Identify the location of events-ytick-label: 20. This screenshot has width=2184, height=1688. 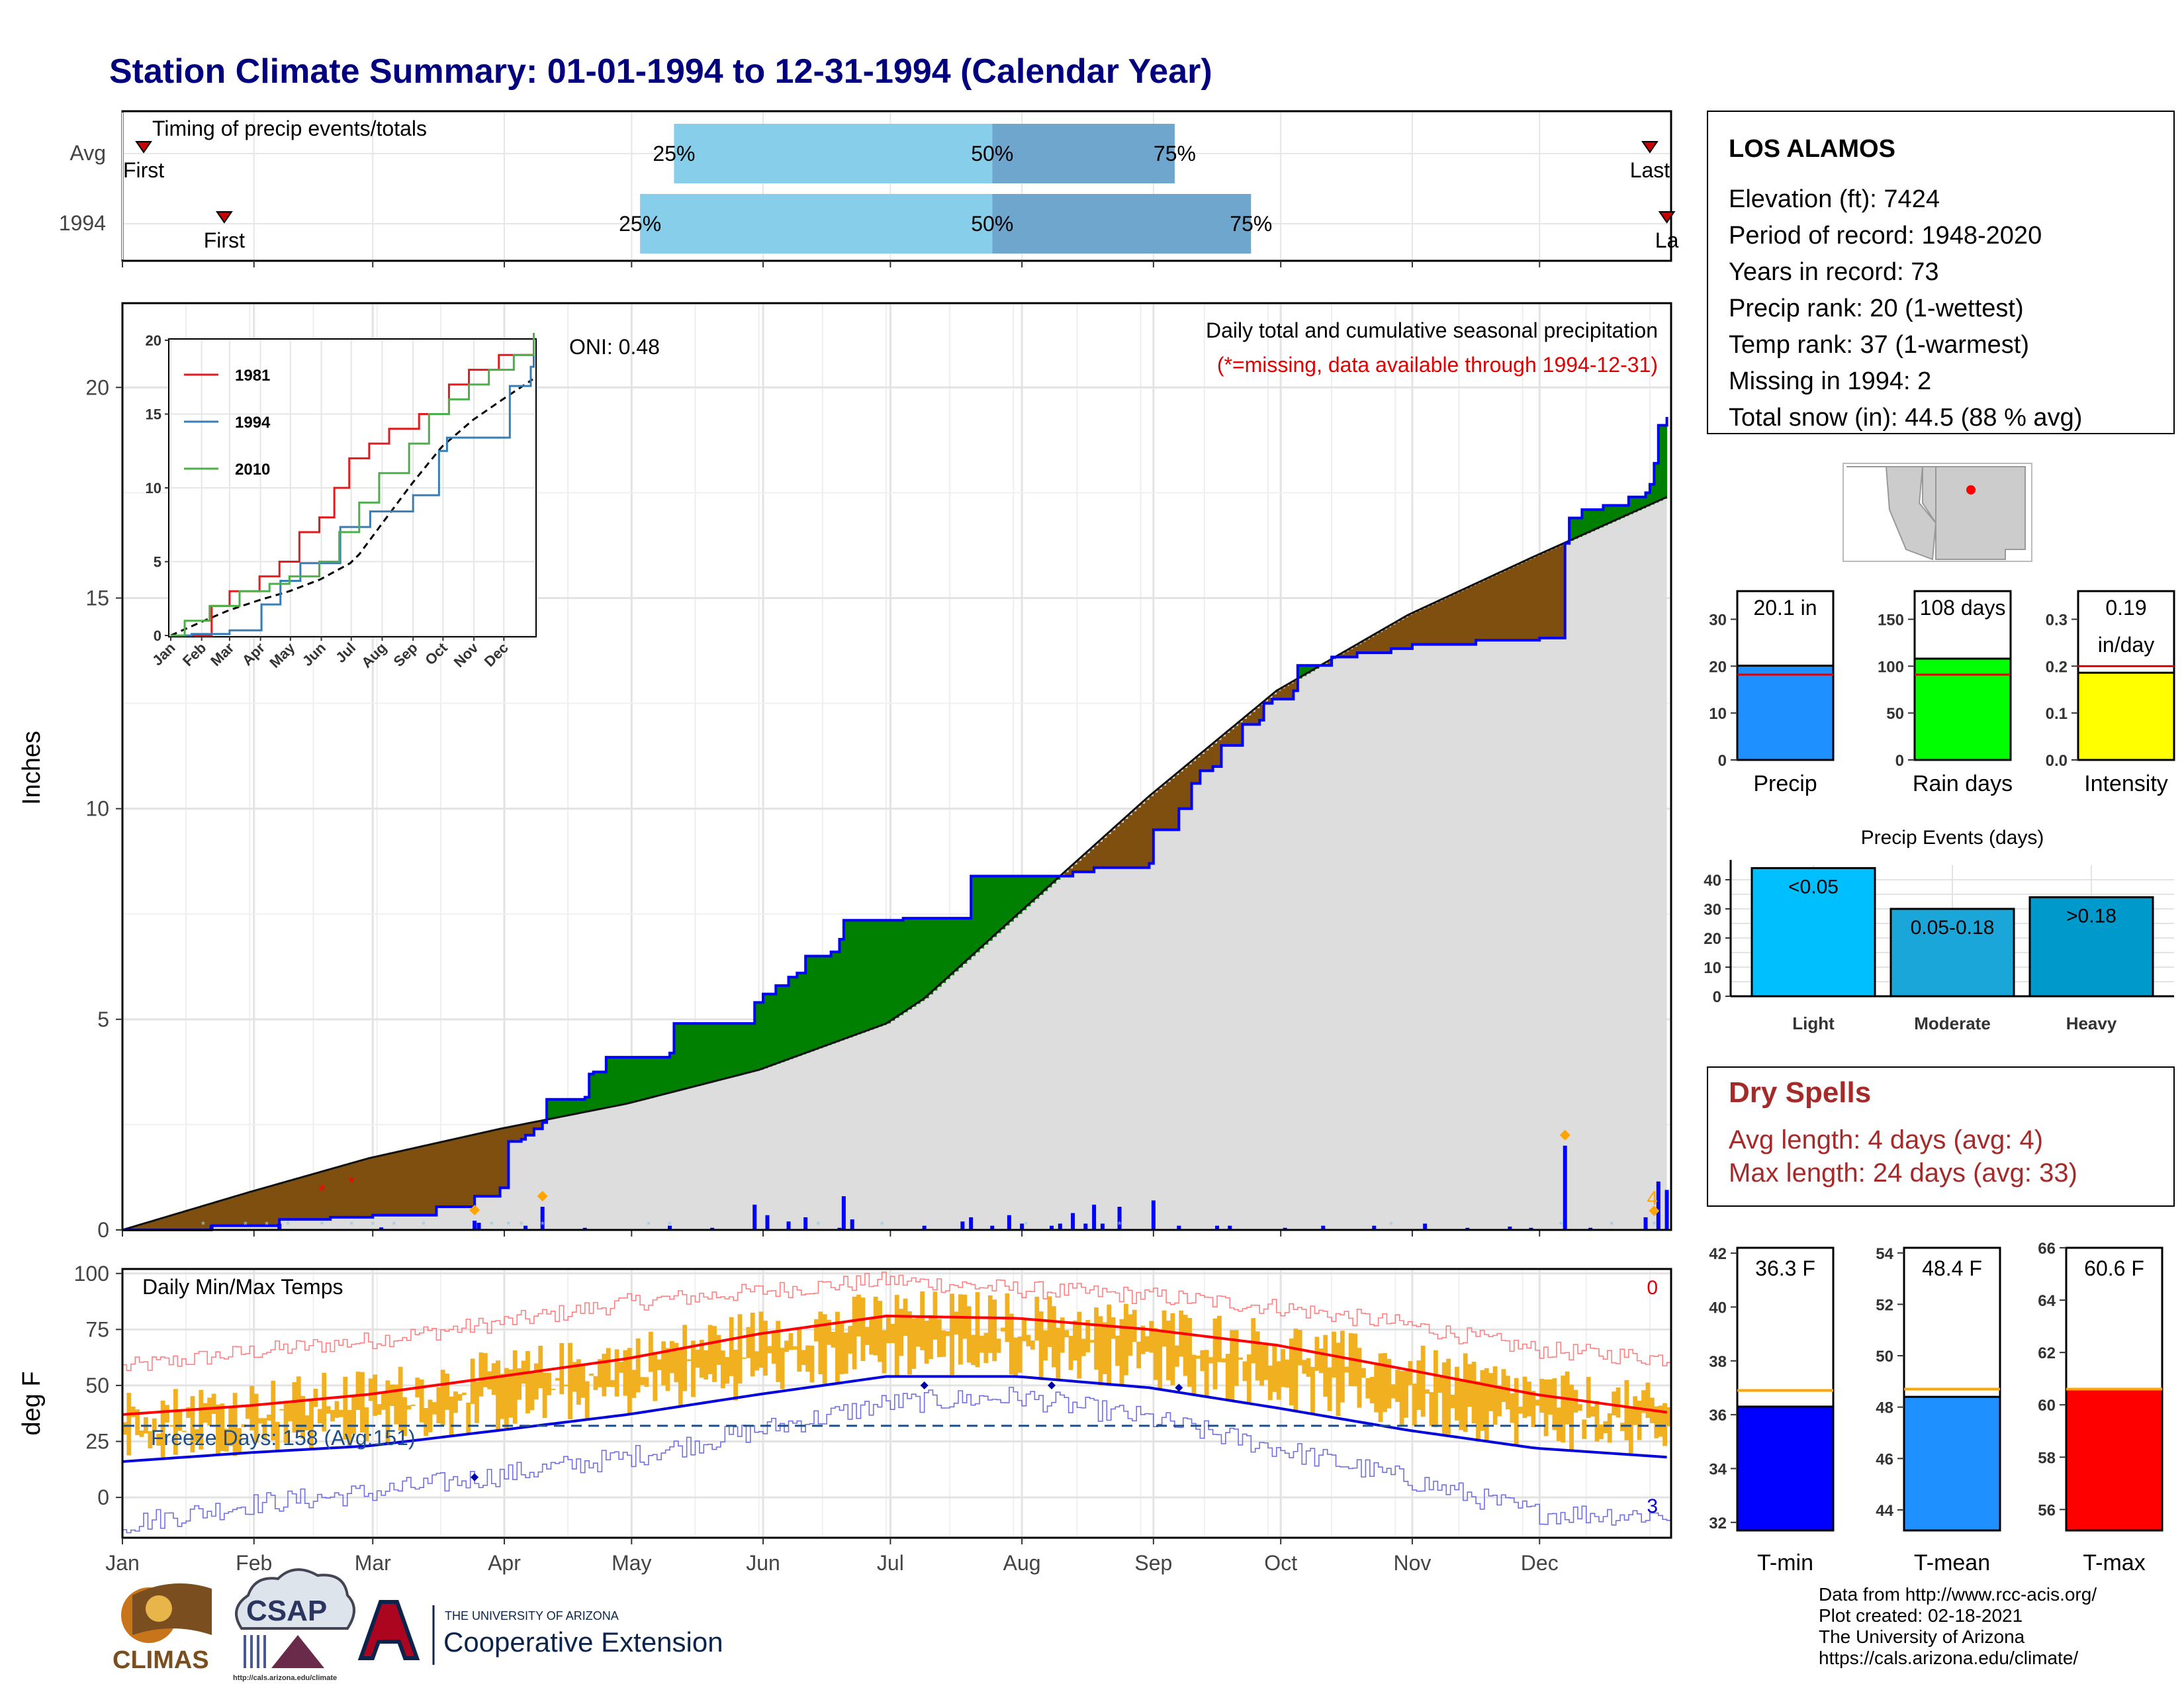
(1712, 939).